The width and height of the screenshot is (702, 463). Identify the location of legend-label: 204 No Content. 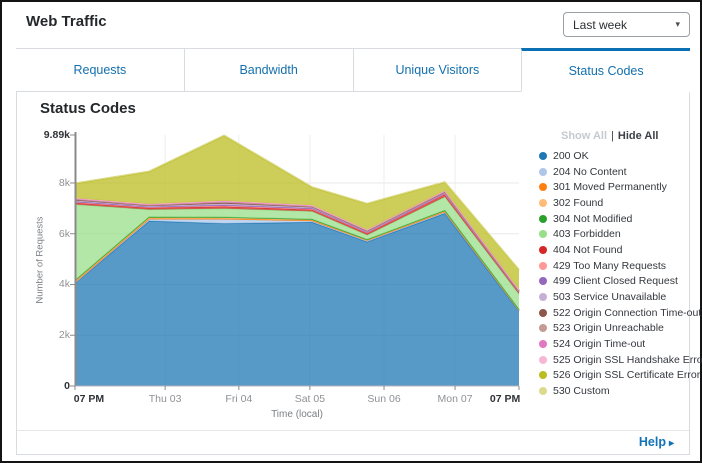
(590, 171).